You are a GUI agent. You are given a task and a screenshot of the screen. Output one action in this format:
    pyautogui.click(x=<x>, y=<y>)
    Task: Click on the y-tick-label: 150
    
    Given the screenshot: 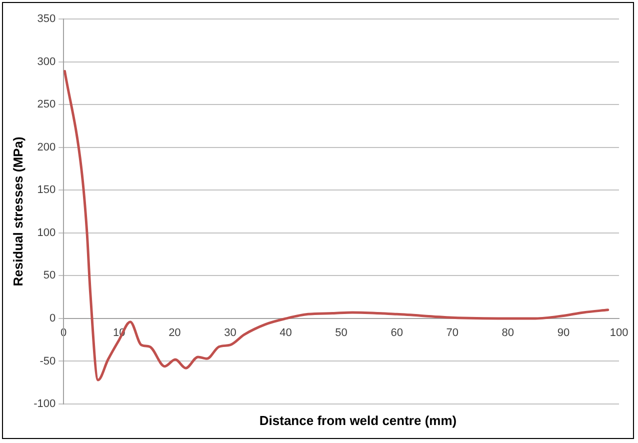 What is the action you would take?
    pyautogui.click(x=46, y=190)
    